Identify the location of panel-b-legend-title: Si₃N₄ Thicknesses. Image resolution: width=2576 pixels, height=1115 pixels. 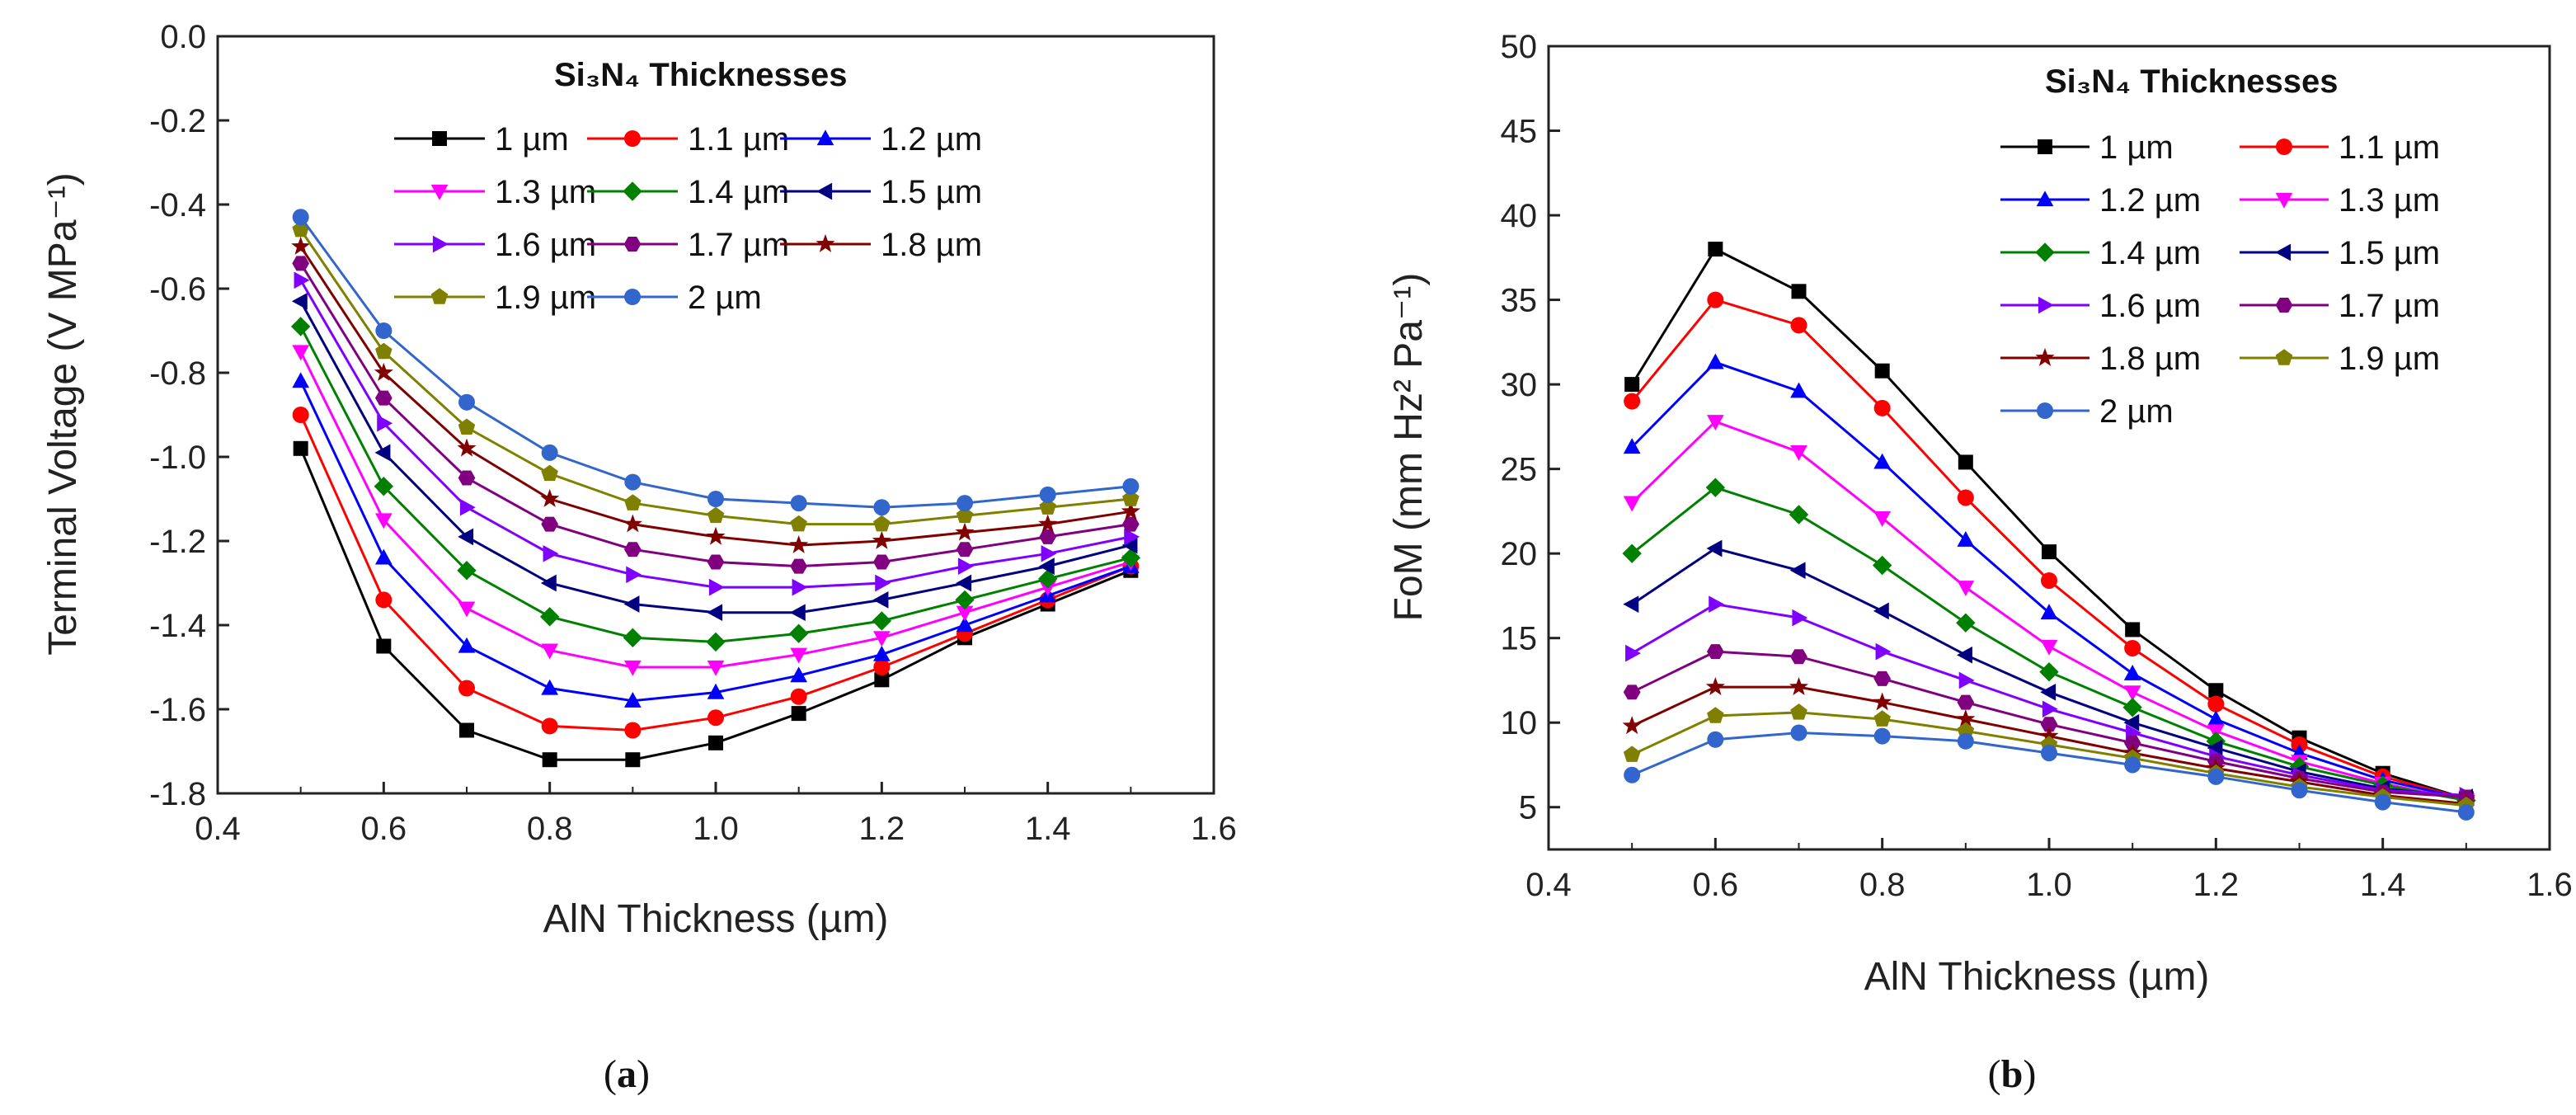
(2192, 82).